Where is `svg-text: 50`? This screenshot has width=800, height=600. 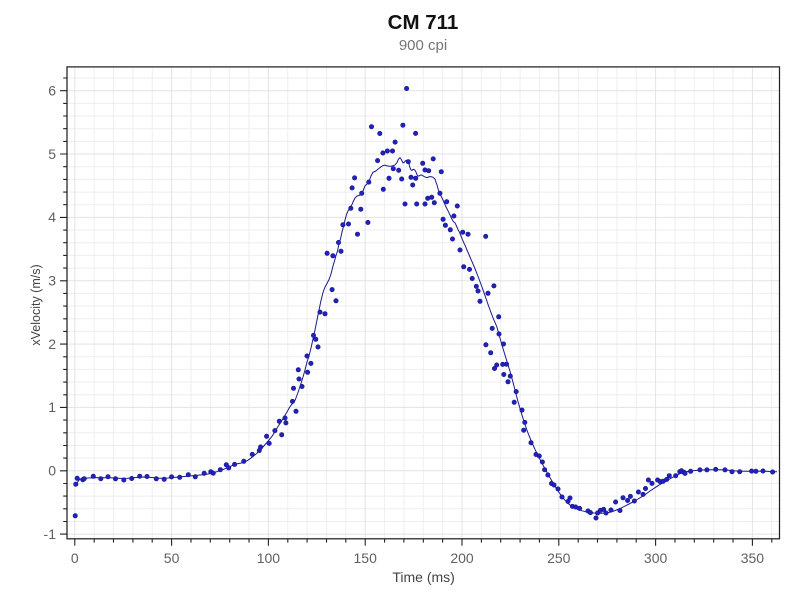
svg-text: 50 is located at coordinates (172, 558).